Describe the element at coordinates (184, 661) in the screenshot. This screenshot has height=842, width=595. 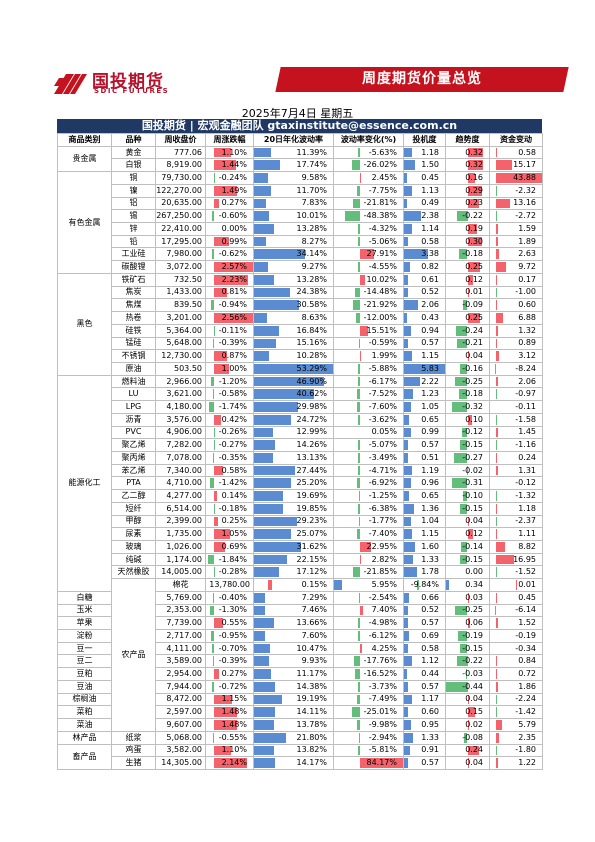
I see `close-price-value: 3,589.00` at that location.